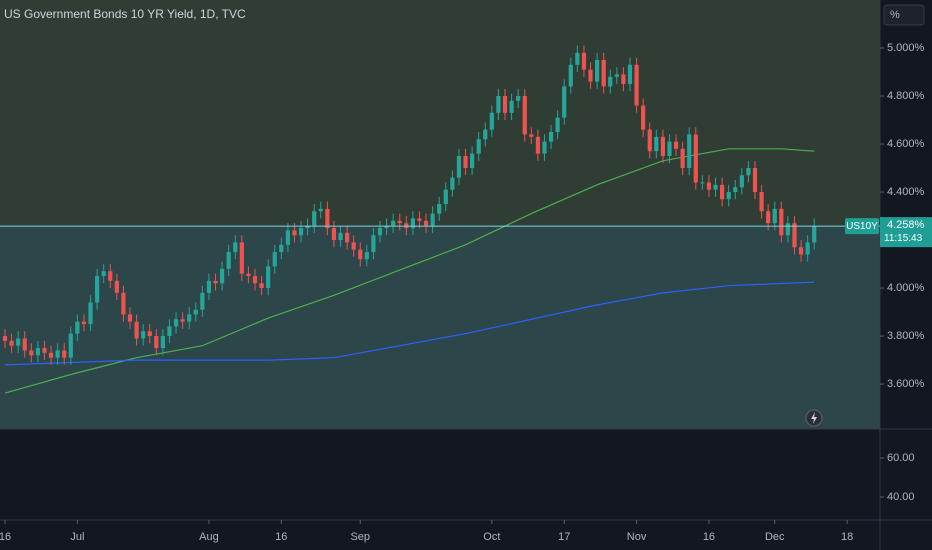  Describe the element at coordinates (564, 537) in the screenshot. I see `x-tick-label: 17` at that location.